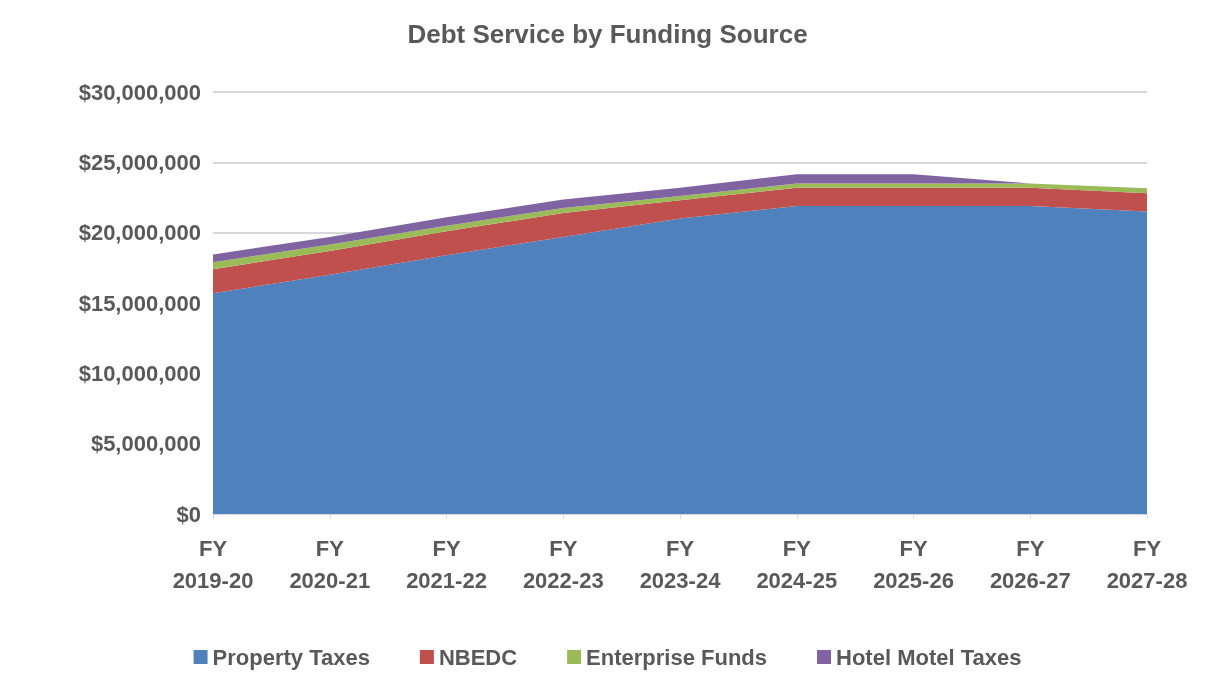 Image resolution: width=1215 pixels, height=681 pixels. What do you see at coordinates (1030, 564) in the screenshot?
I see `x-tick-label: FY 2026-27` at bounding box center [1030, 564].